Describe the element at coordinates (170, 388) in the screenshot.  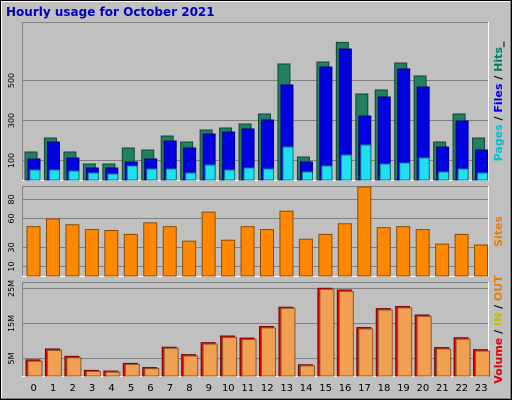
I see `x-tick-label-7: 7` at that location.